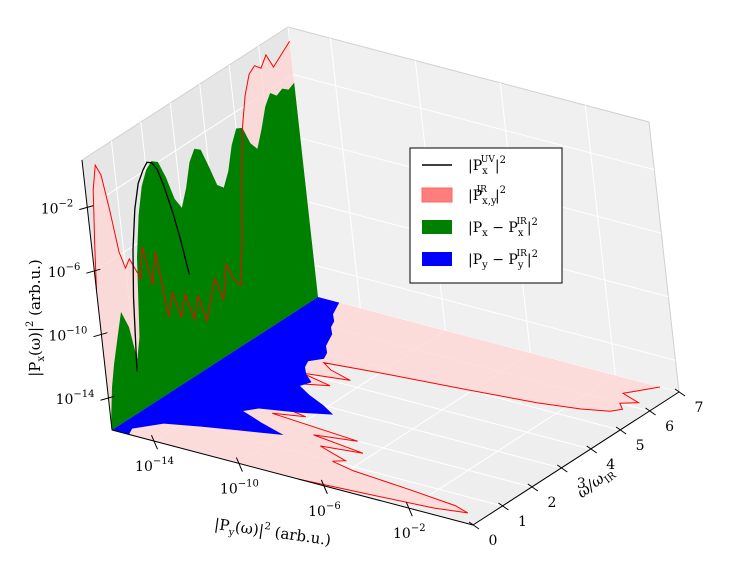 The image size is (747, 561). What do you see at coordinates (239, 488) in the screenshot?
I see `y-tick-label: 10⁻¹⁰` at bounding box center [239, 488].